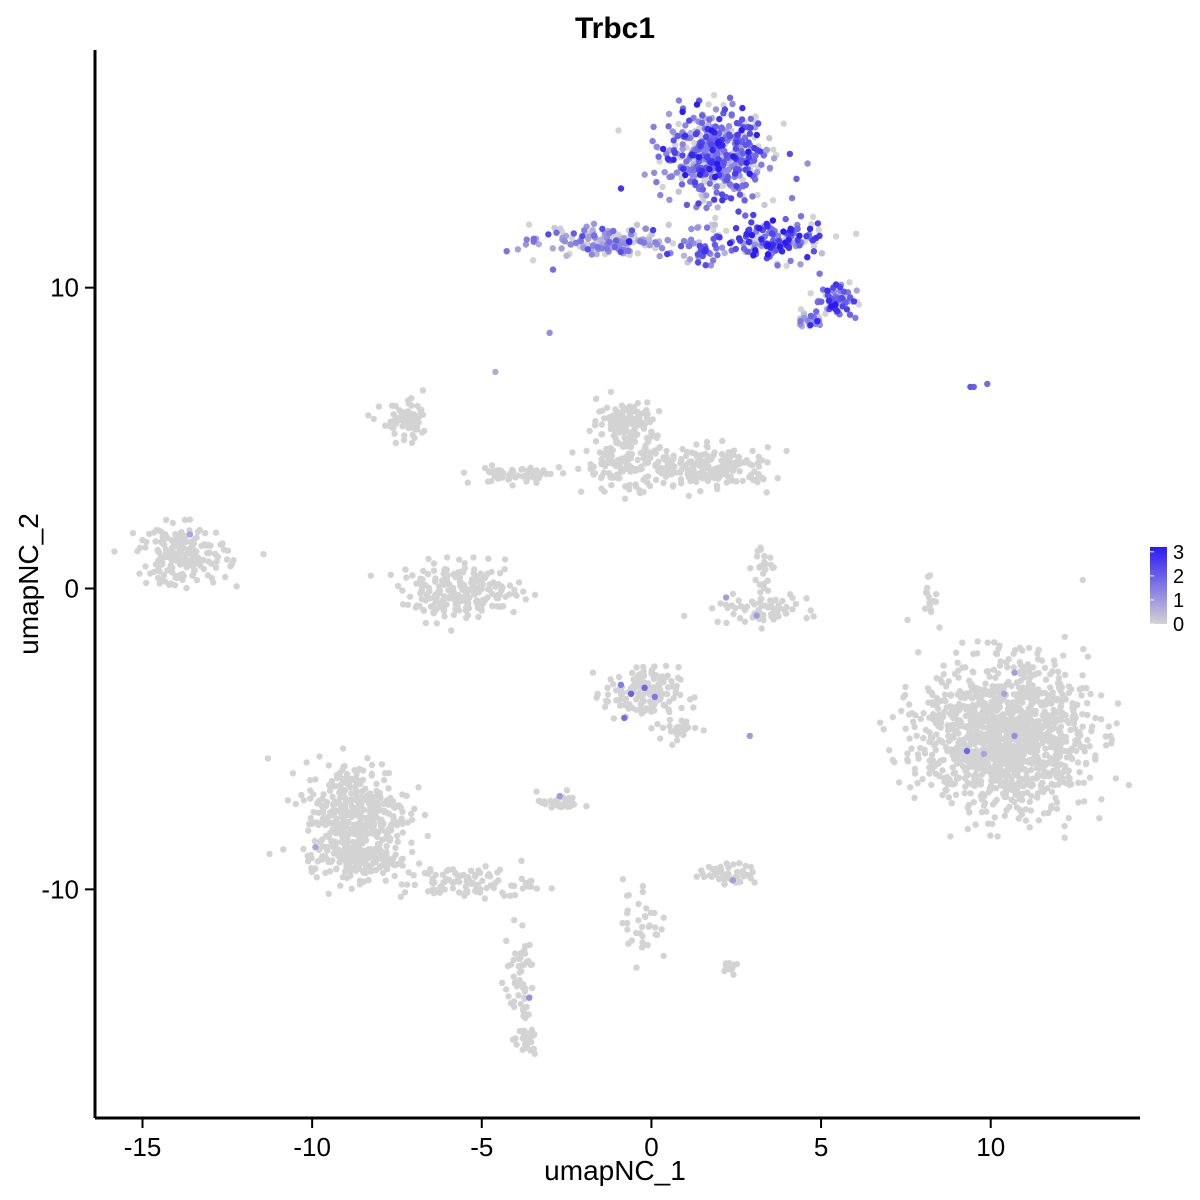 The image size is (1200, 1200). Describe the element at coordinates (539, 477) in the screenshot. I see `cell-point-central-stream` at that location.